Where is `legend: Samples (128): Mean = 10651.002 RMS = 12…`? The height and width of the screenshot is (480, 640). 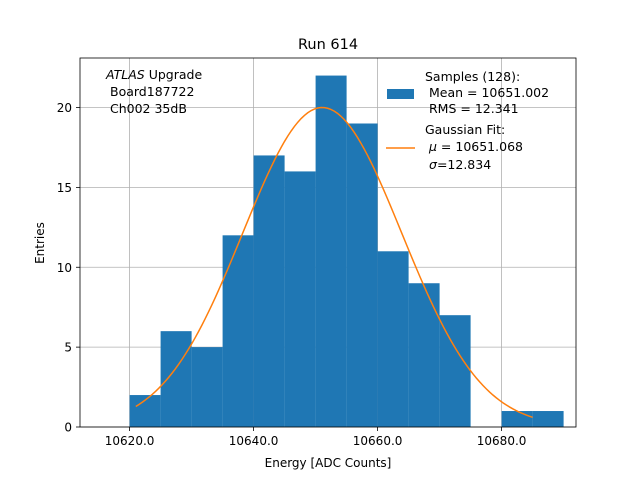 legend: Samples (128): Mean = 10651.002 RMS = 12… is located at coordinates (467, 120).